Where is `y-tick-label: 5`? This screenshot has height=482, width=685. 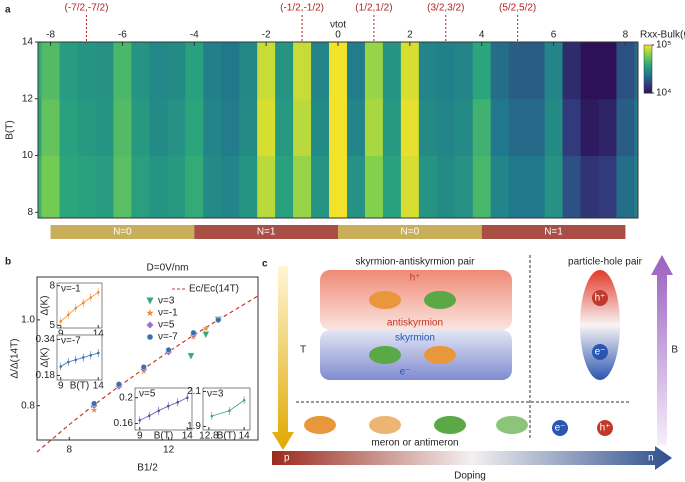
y-tick-label: 5 is located at coordinates (52, 325).